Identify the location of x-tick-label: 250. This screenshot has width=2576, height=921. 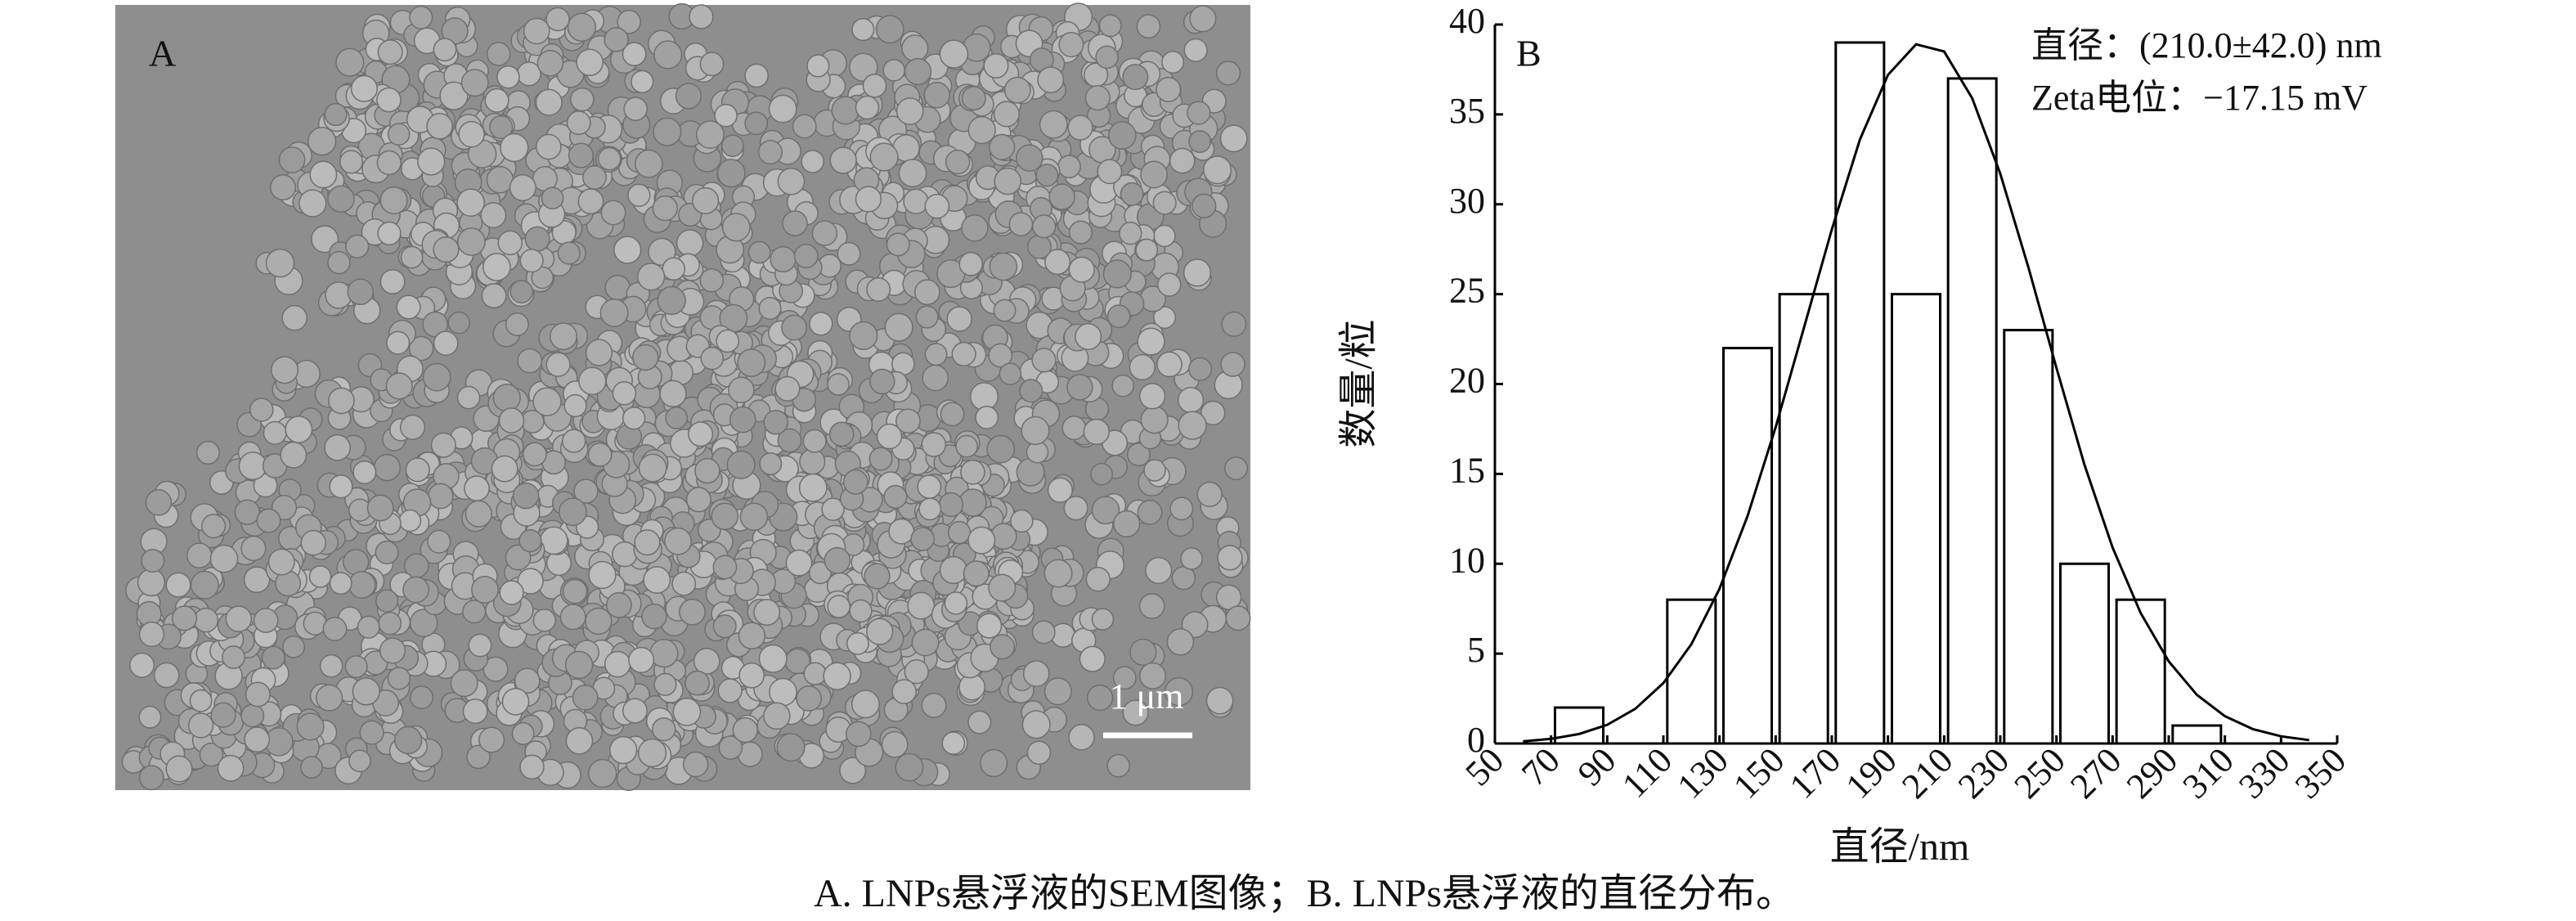
(2040, 773).